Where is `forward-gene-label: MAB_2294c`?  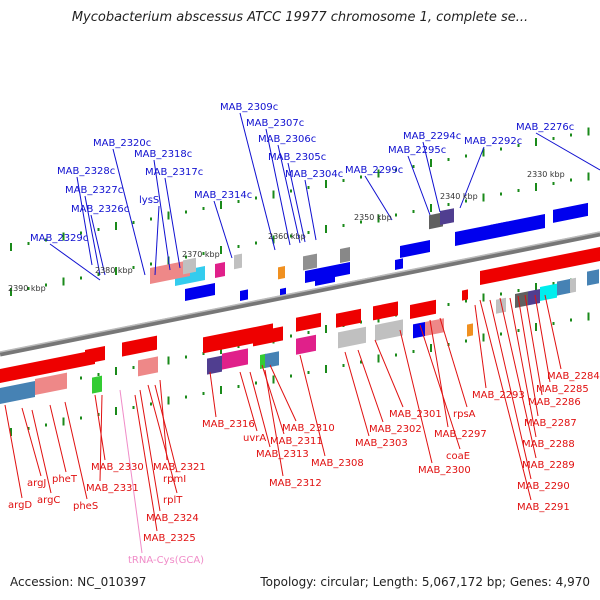
forward-gene-label: MAB_2294c is located at coordinates (432, 136).